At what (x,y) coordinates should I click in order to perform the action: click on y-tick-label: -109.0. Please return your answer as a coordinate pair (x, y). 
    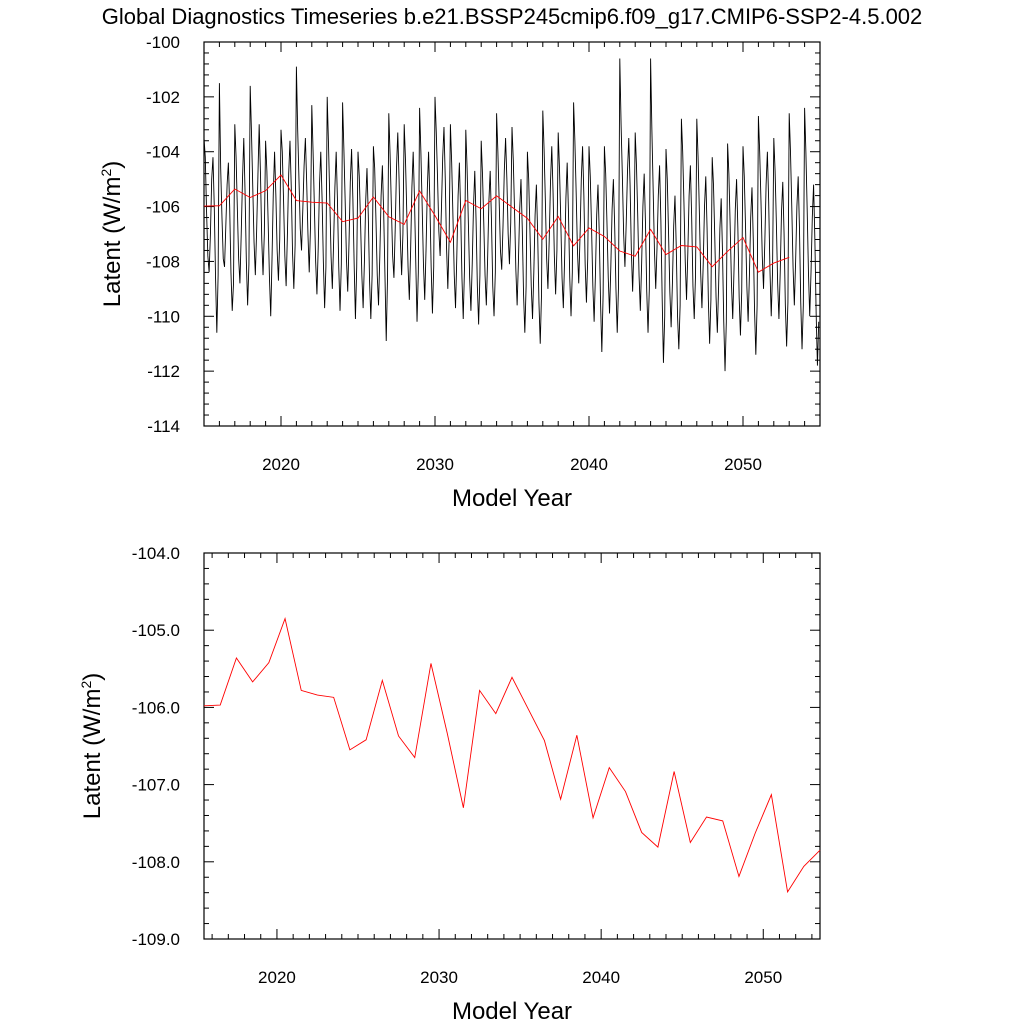
    Looking at the image, I should click on (156, 939).